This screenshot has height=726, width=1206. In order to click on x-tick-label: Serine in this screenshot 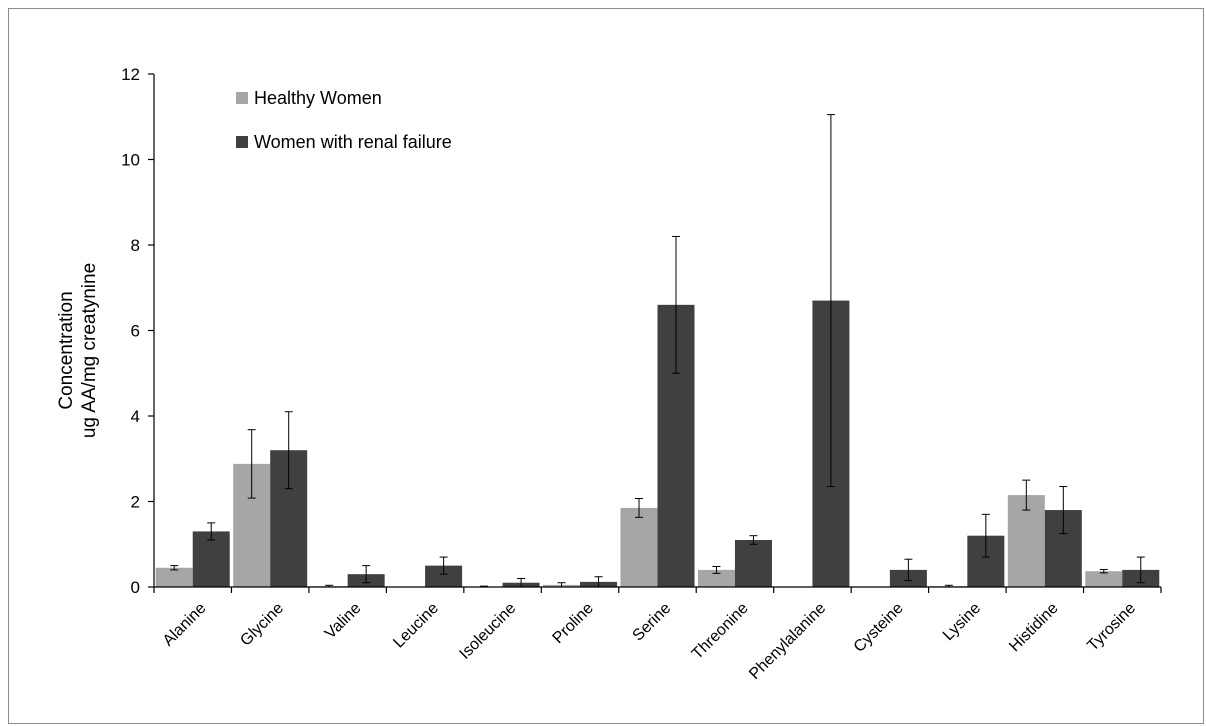, I will do `click(652, 622)`.